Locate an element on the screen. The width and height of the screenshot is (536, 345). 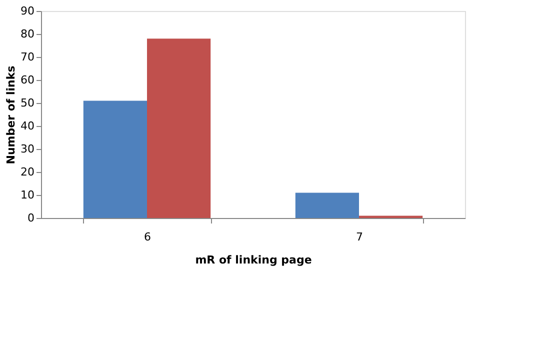
x-axis-title: mR of linking page is located at coordinates (253, 260).